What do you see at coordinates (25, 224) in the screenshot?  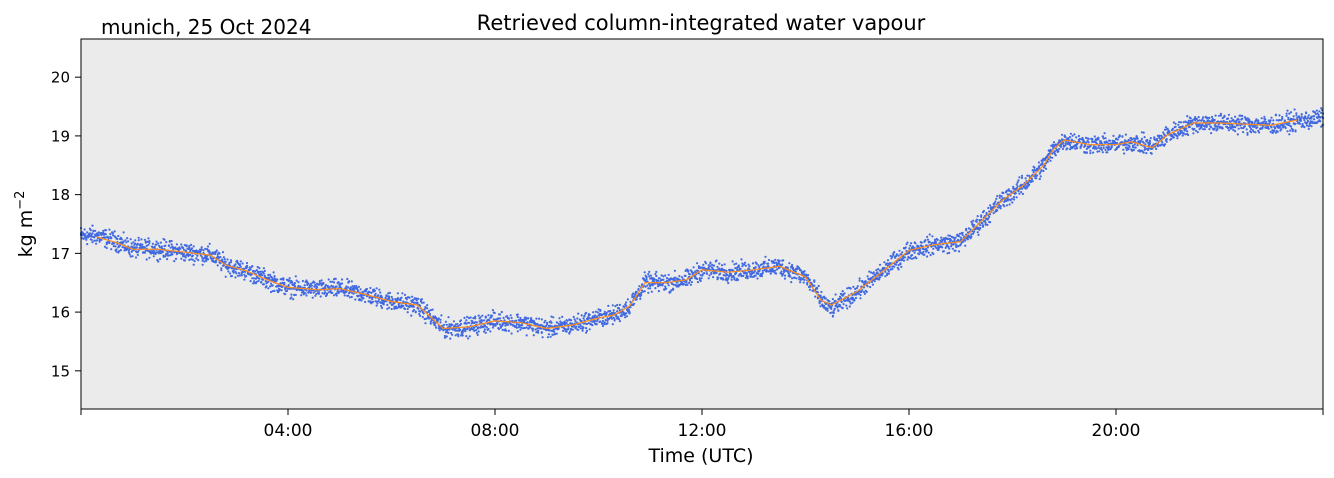 I see `y-axis-label: kg m−2` at bounding box center [25, 224].